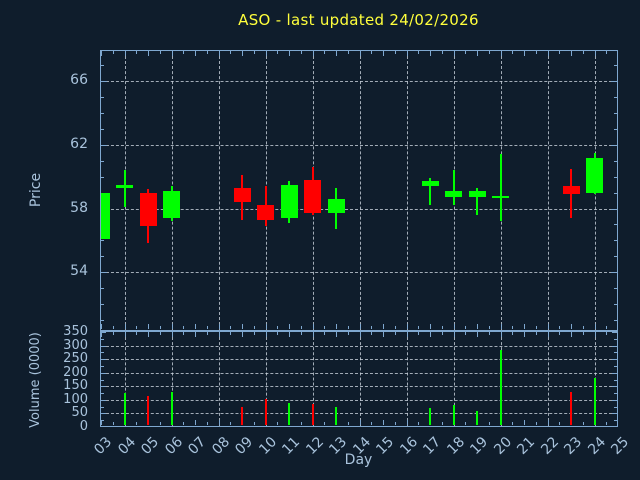 The image size is (640, 480). What do you see at coordinates (75, 399) in the screenshot?
I see `volume-tick-label: 100` at bounding box center [75, 399].